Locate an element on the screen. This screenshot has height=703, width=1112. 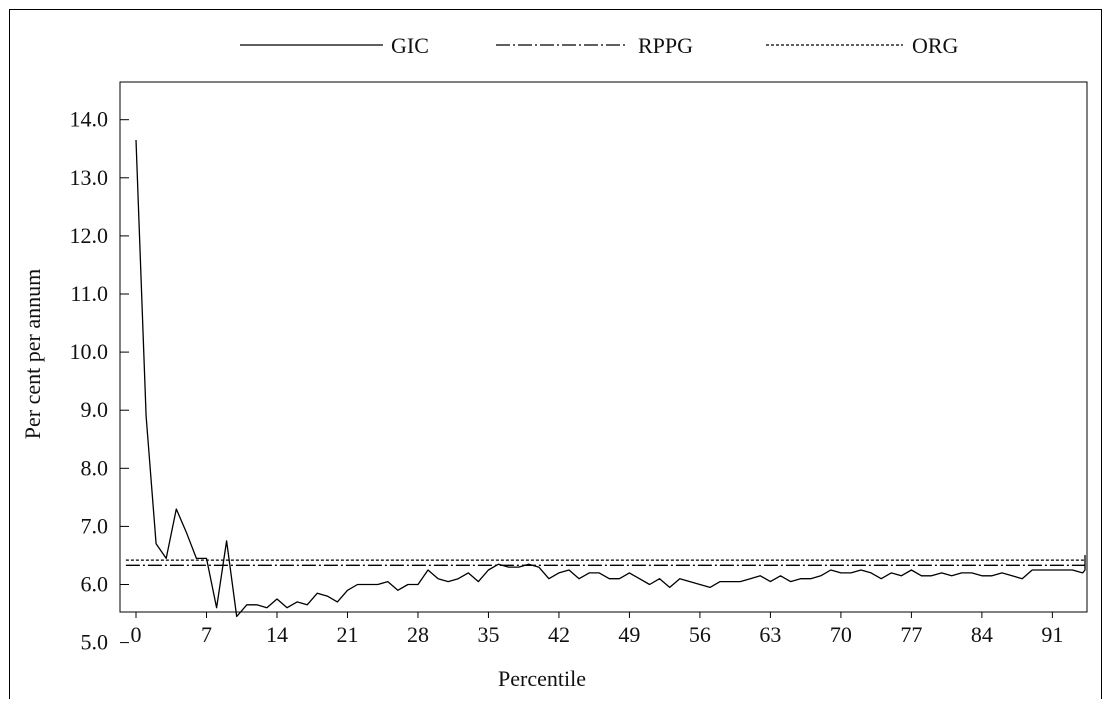
y-tick-label: 11.0 is located at coordinates (89, 293).